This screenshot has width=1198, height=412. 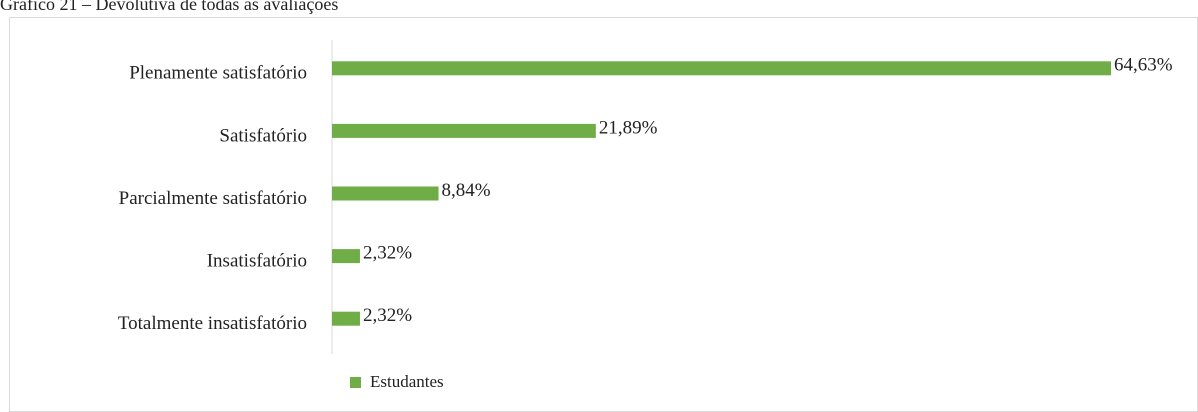 I want to click on legend-swatch, so click(x=355, y=382).